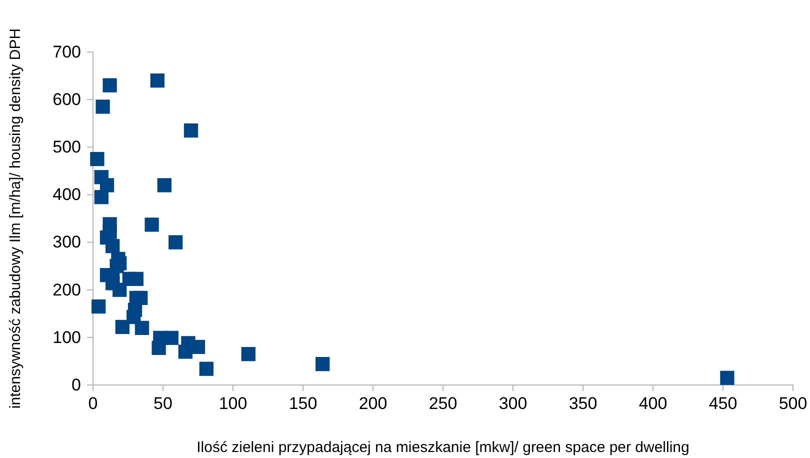  Describe the element at coordinates (76, 384) in the screenshot. I see `y-tick-label: 0` at that location.